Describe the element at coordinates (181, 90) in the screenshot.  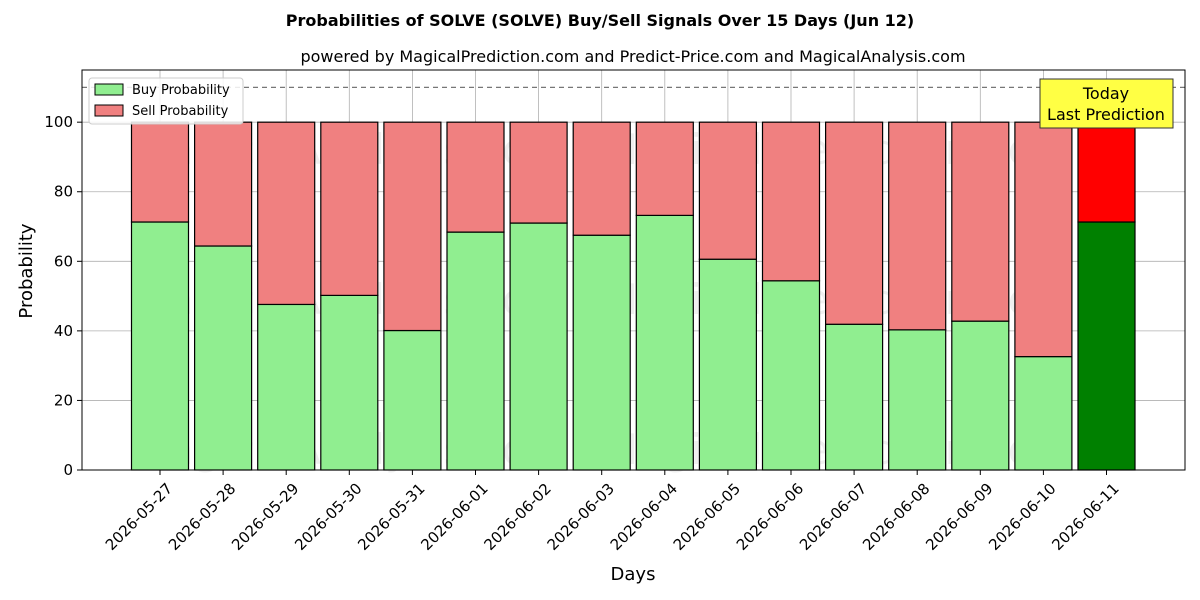
I see `legend-label-buy: Buy Probability` at that location.